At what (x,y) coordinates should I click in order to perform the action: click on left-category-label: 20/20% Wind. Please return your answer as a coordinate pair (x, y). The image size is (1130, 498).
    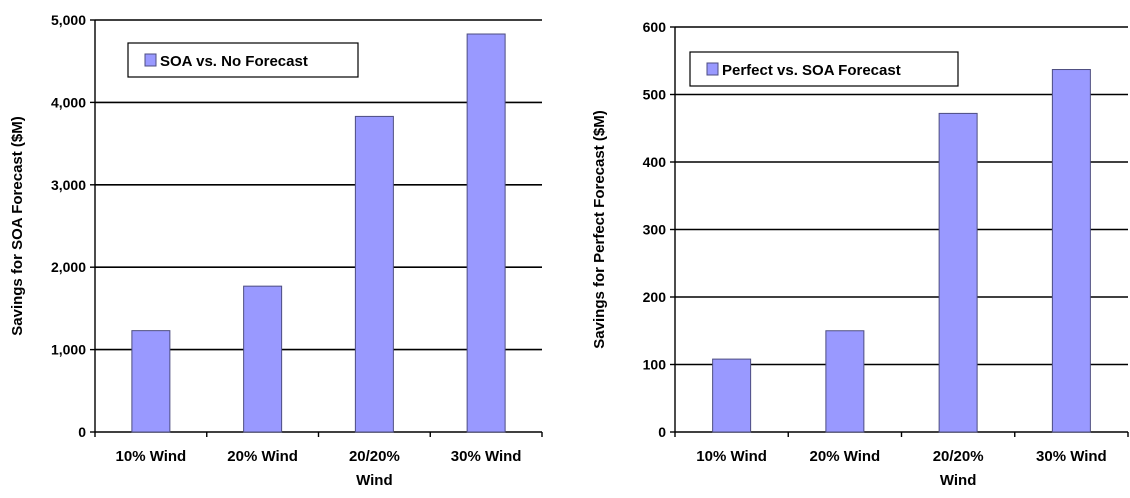
    Looking at the image, I should click on (374, 468).